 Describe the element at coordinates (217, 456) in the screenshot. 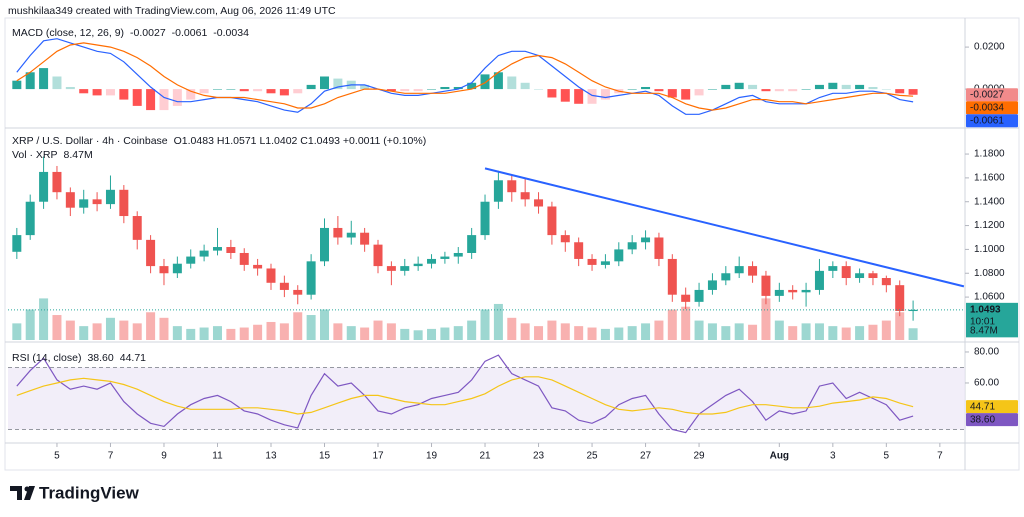

I see `x-tick-label: 11` at that location.